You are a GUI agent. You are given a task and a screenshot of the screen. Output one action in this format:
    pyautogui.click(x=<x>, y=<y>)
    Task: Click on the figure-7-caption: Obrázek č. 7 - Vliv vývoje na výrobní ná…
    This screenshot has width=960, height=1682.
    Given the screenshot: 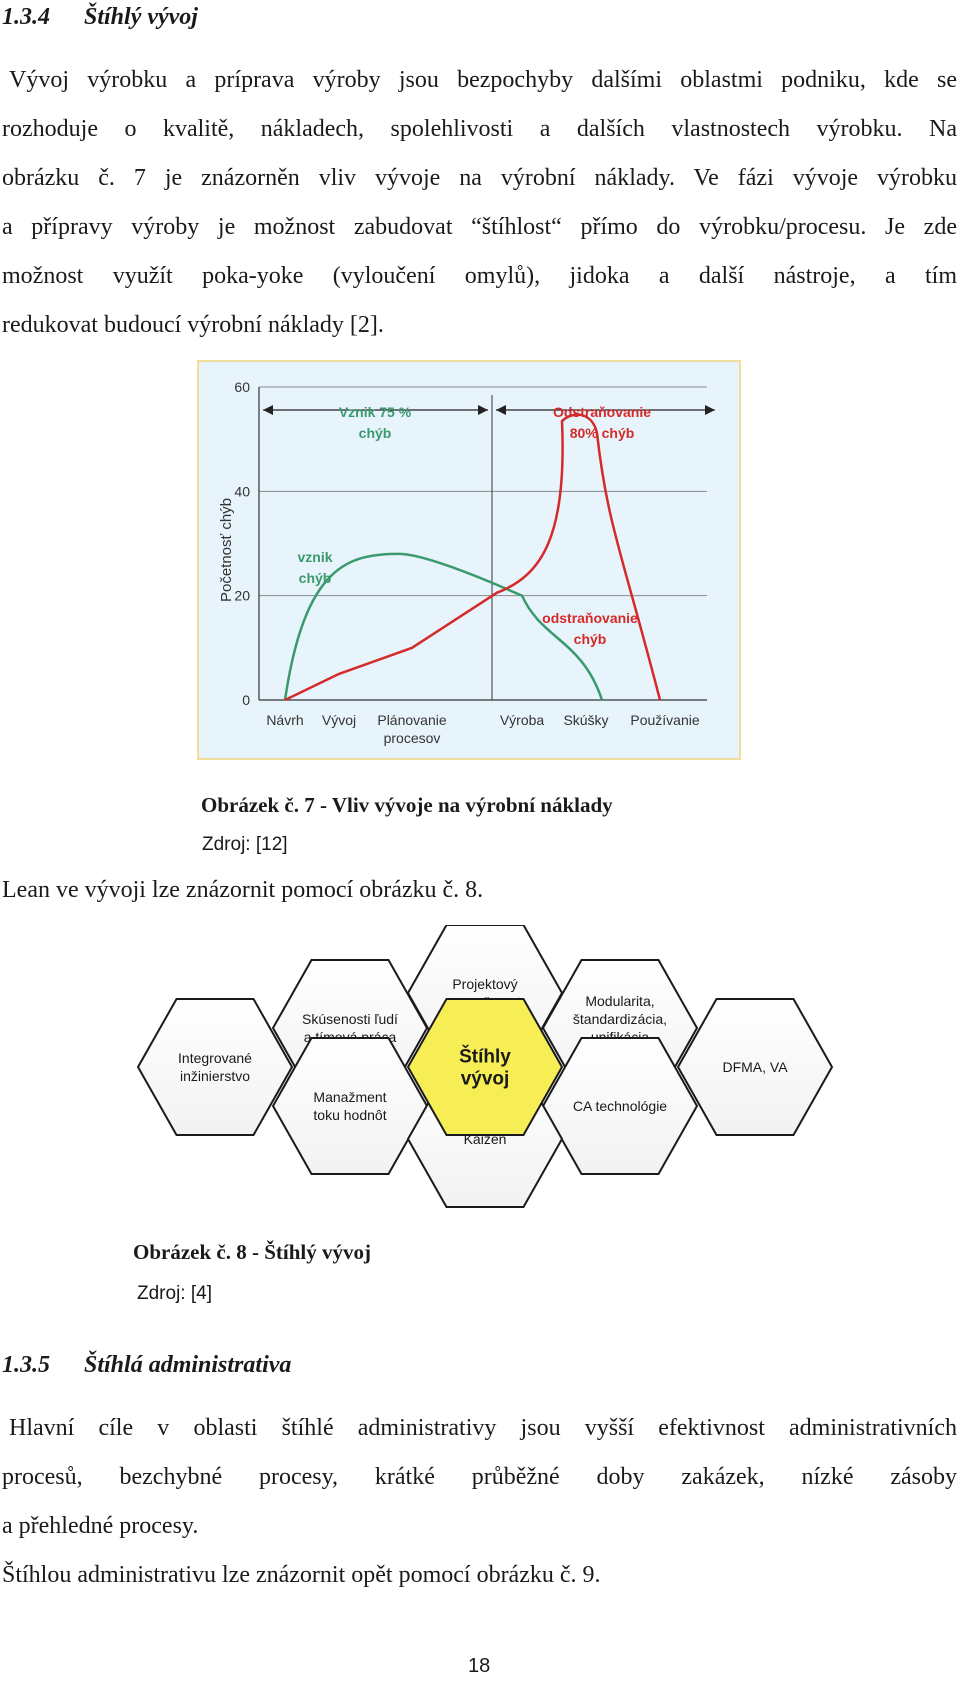 What is the action you would take?
    pyautogui.click(x=407, y=805)
    